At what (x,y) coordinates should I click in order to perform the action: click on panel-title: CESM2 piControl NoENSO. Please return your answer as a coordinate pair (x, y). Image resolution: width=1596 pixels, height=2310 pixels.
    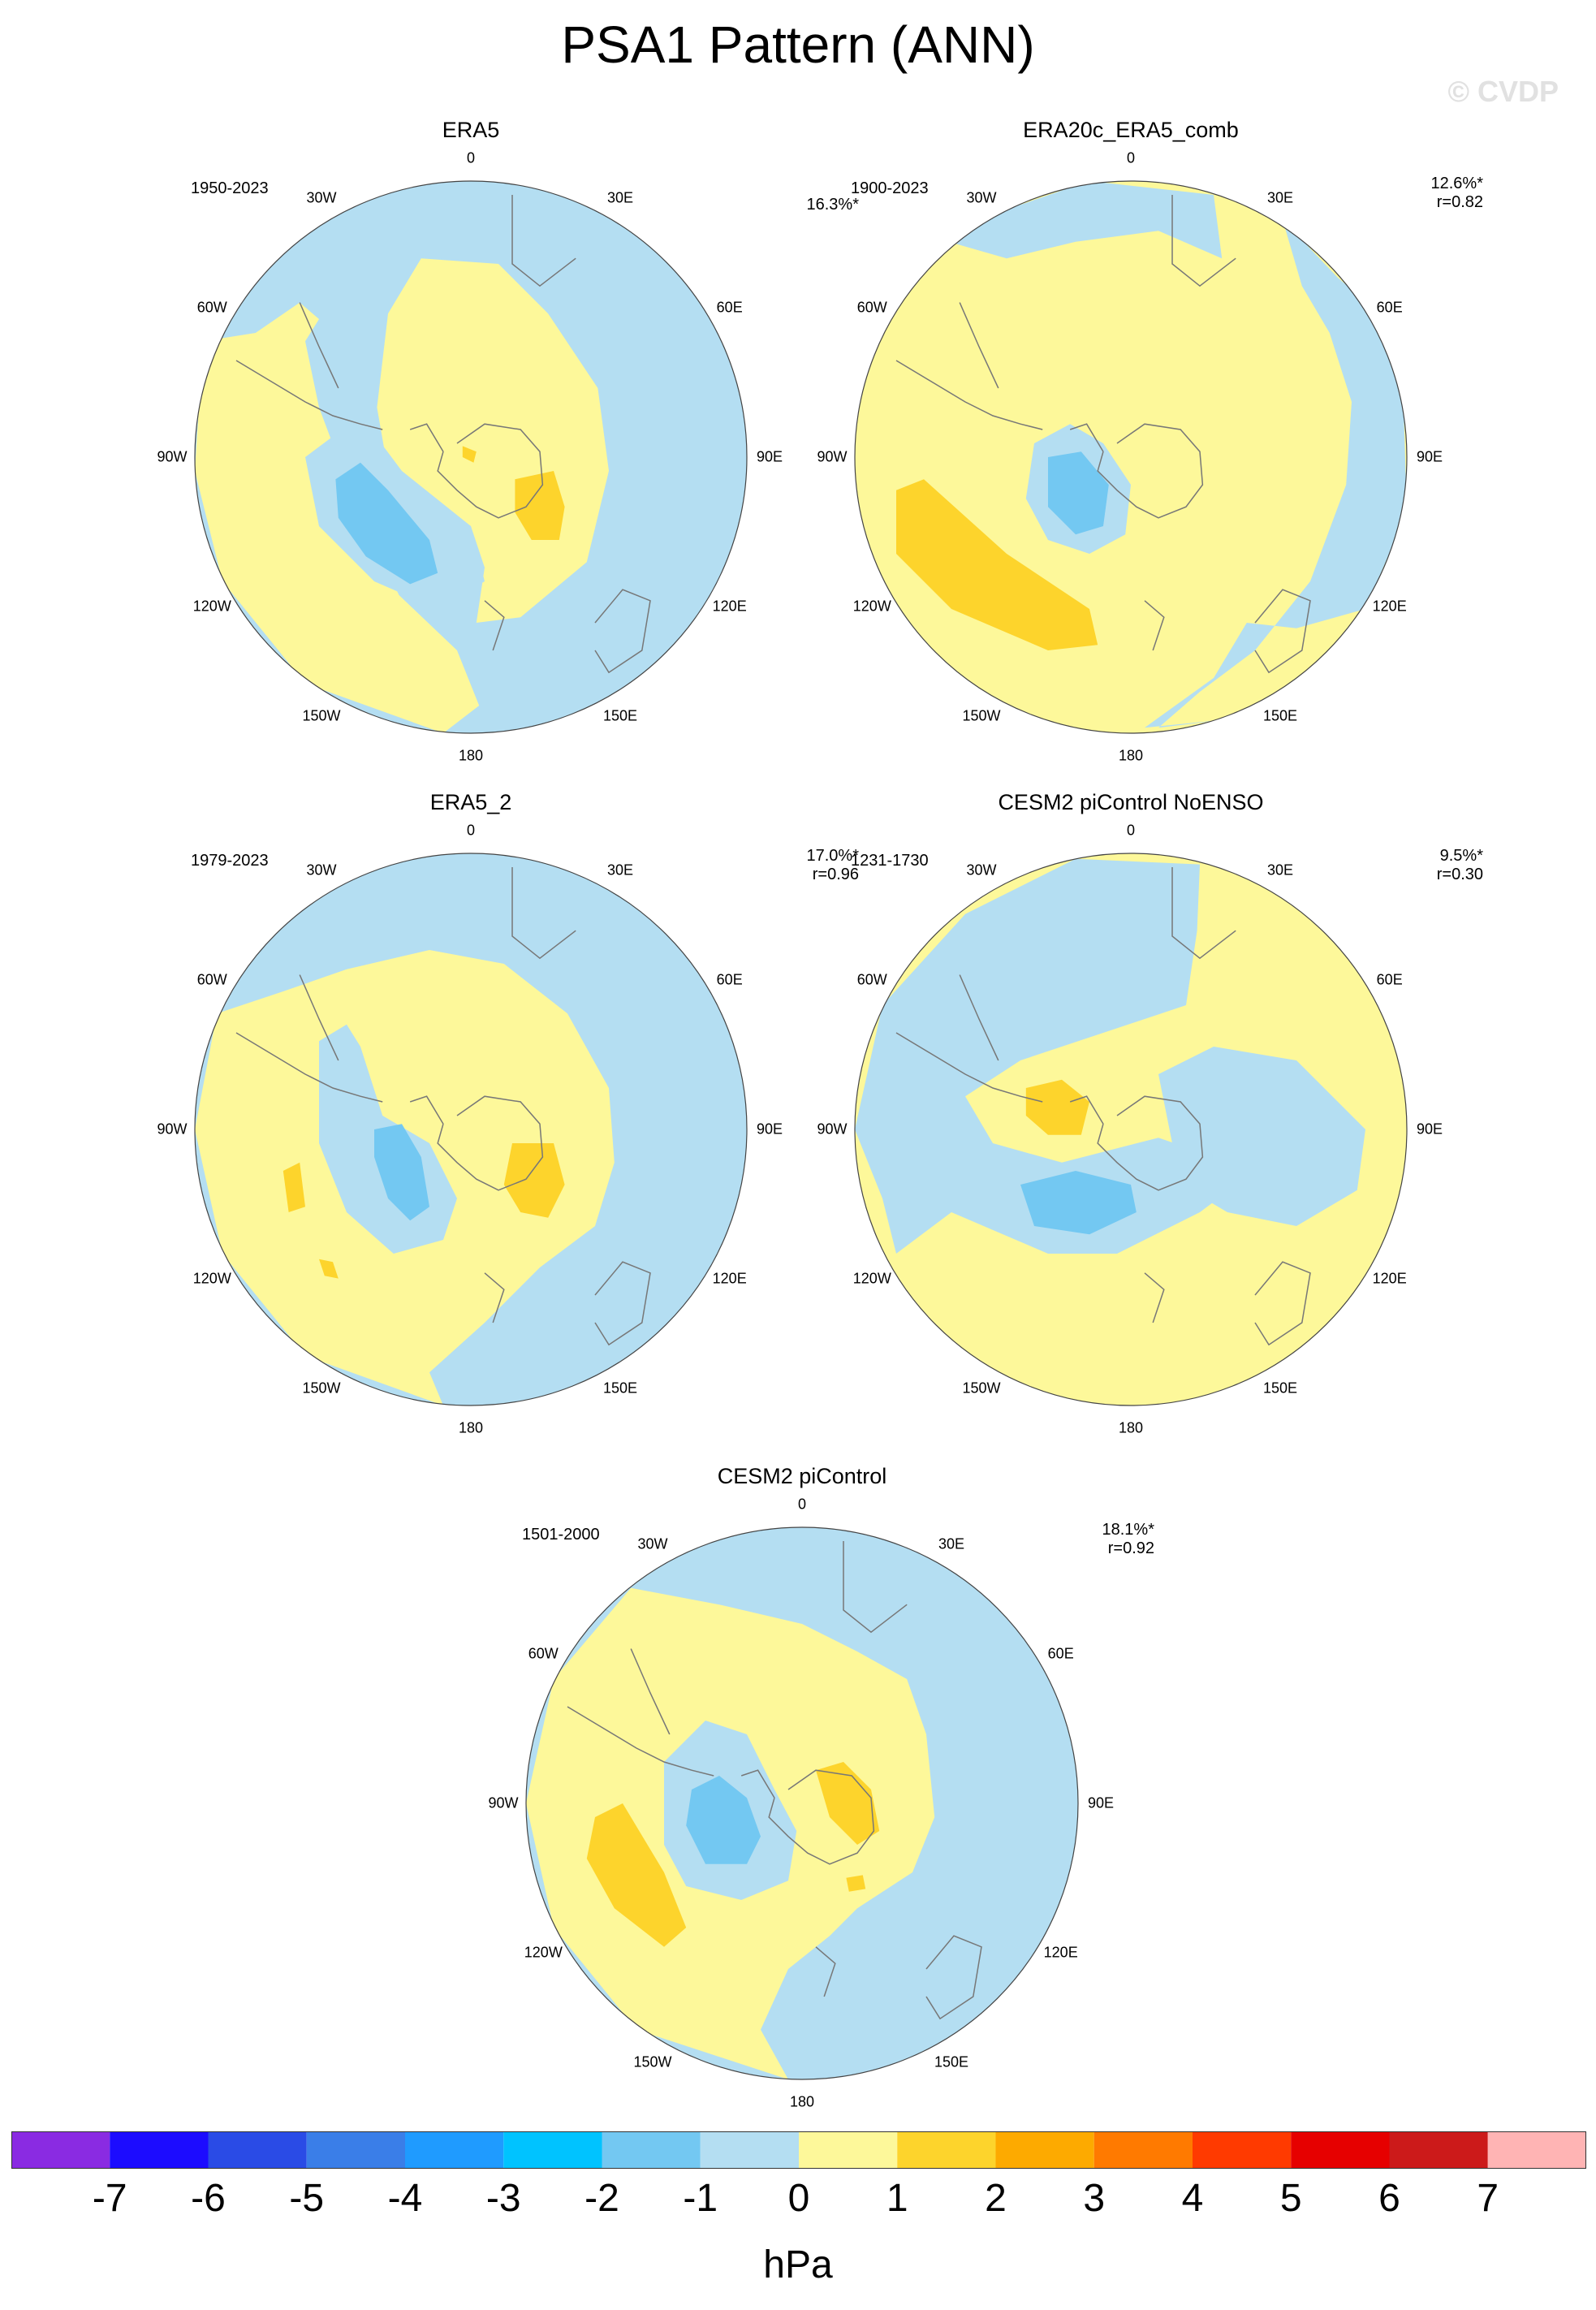
    Looking at the image, I should click on (1131, 802).